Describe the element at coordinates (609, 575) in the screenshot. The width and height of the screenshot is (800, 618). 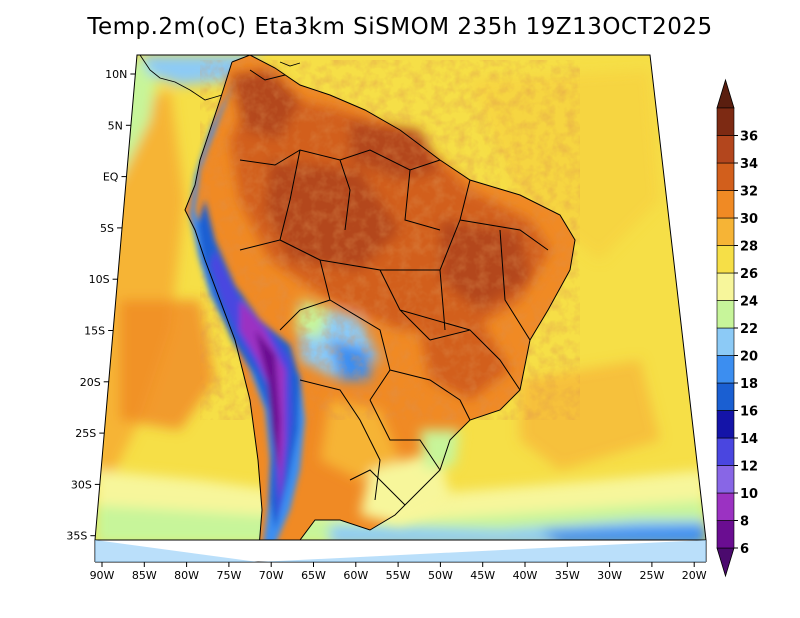
I see `longitude-tick-label: 30W` at that location.